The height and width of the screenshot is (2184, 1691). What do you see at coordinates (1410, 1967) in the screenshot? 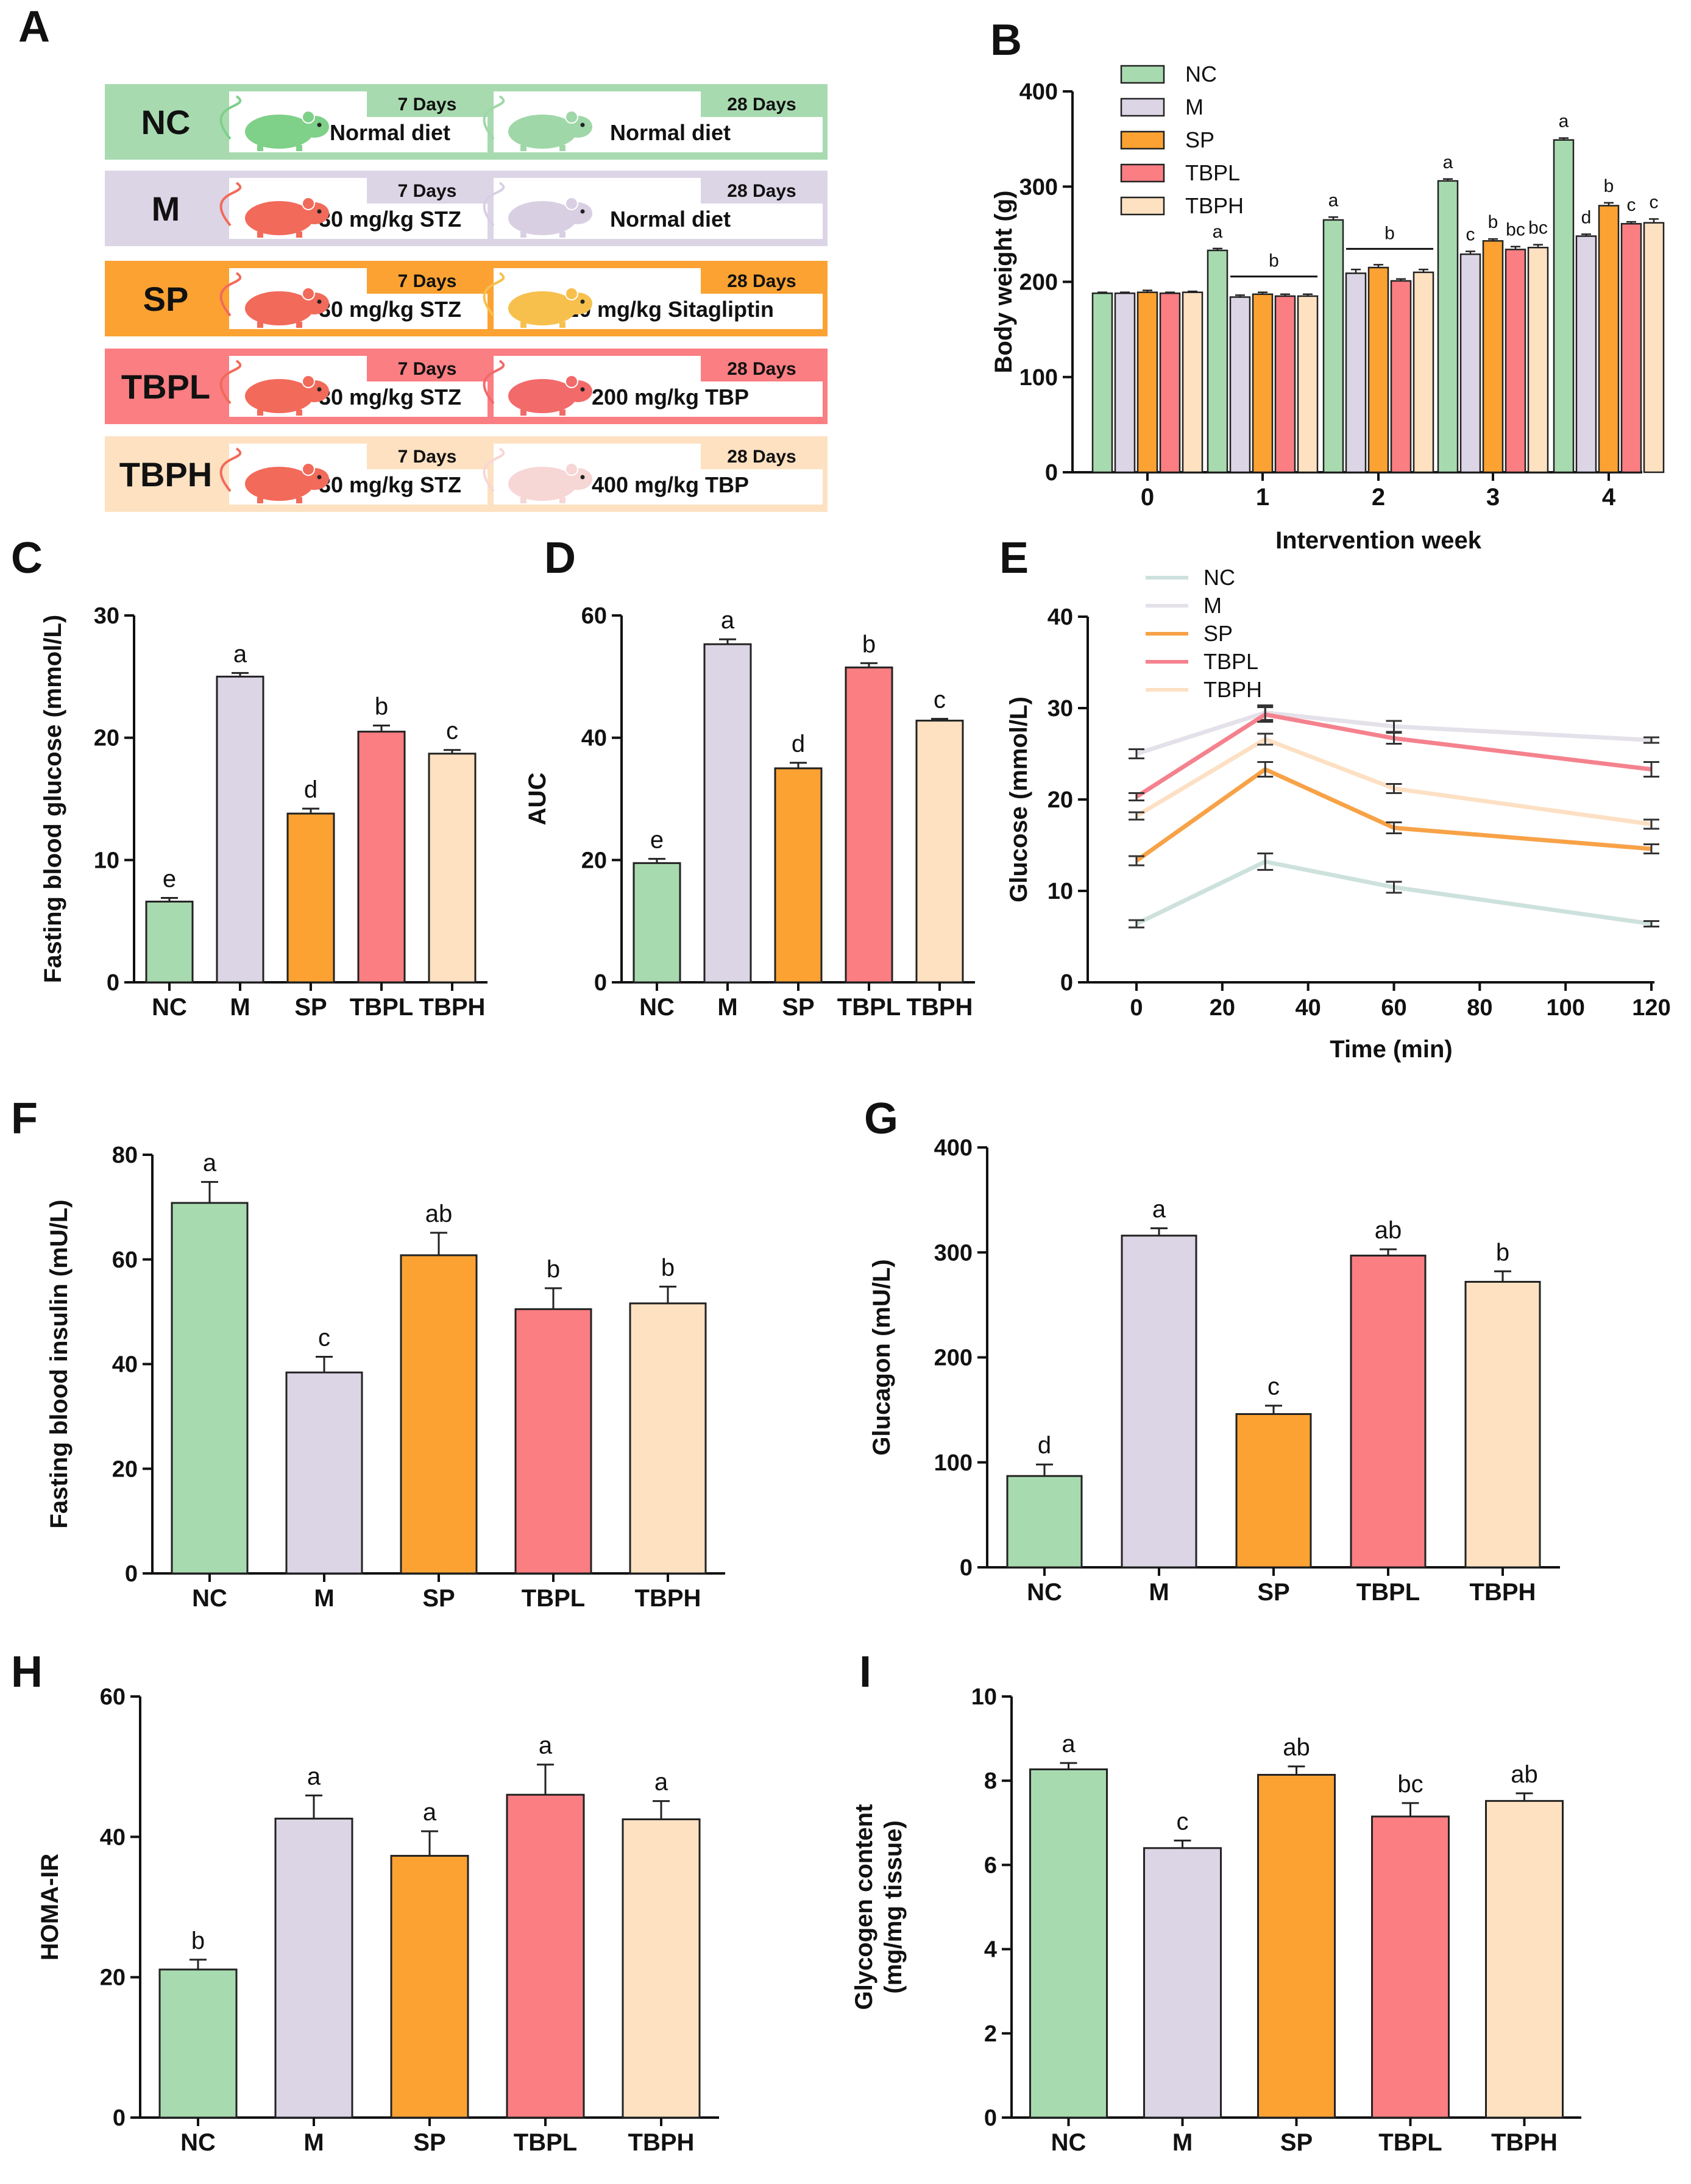
I see `bar-tbpl` at bounding box center [1410, 1967].